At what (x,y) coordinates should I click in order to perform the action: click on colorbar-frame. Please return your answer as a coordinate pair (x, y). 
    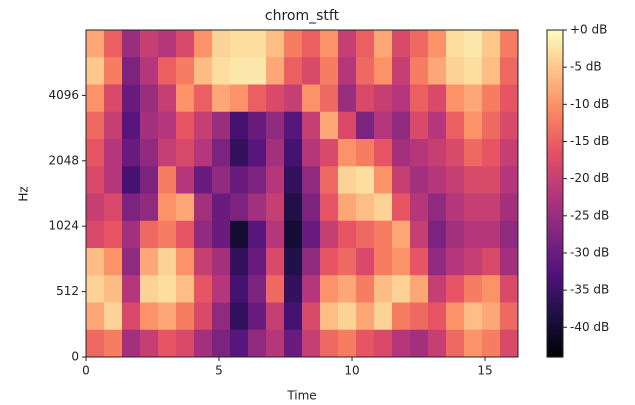
    Looking at the image, I should click on (555, 193).